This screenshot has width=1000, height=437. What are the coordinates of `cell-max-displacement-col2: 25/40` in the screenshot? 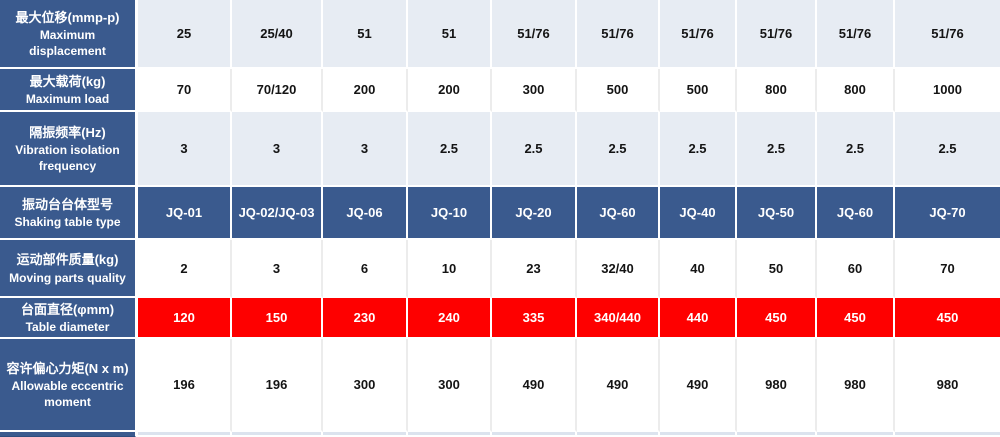 It's located at (277, 34).